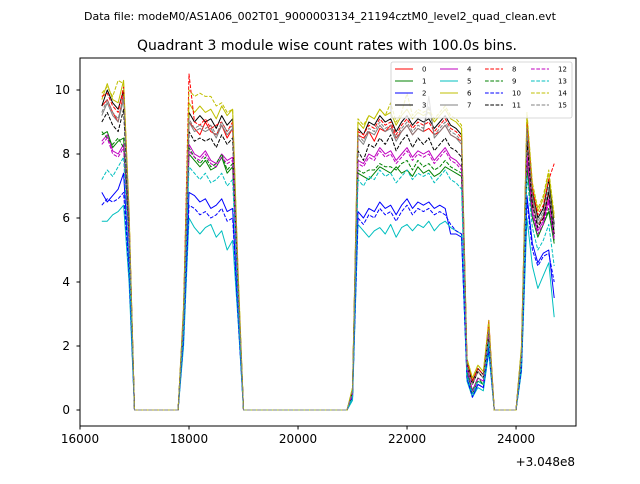  I want to click on x-tick-label: 24000, so click(516, 439).